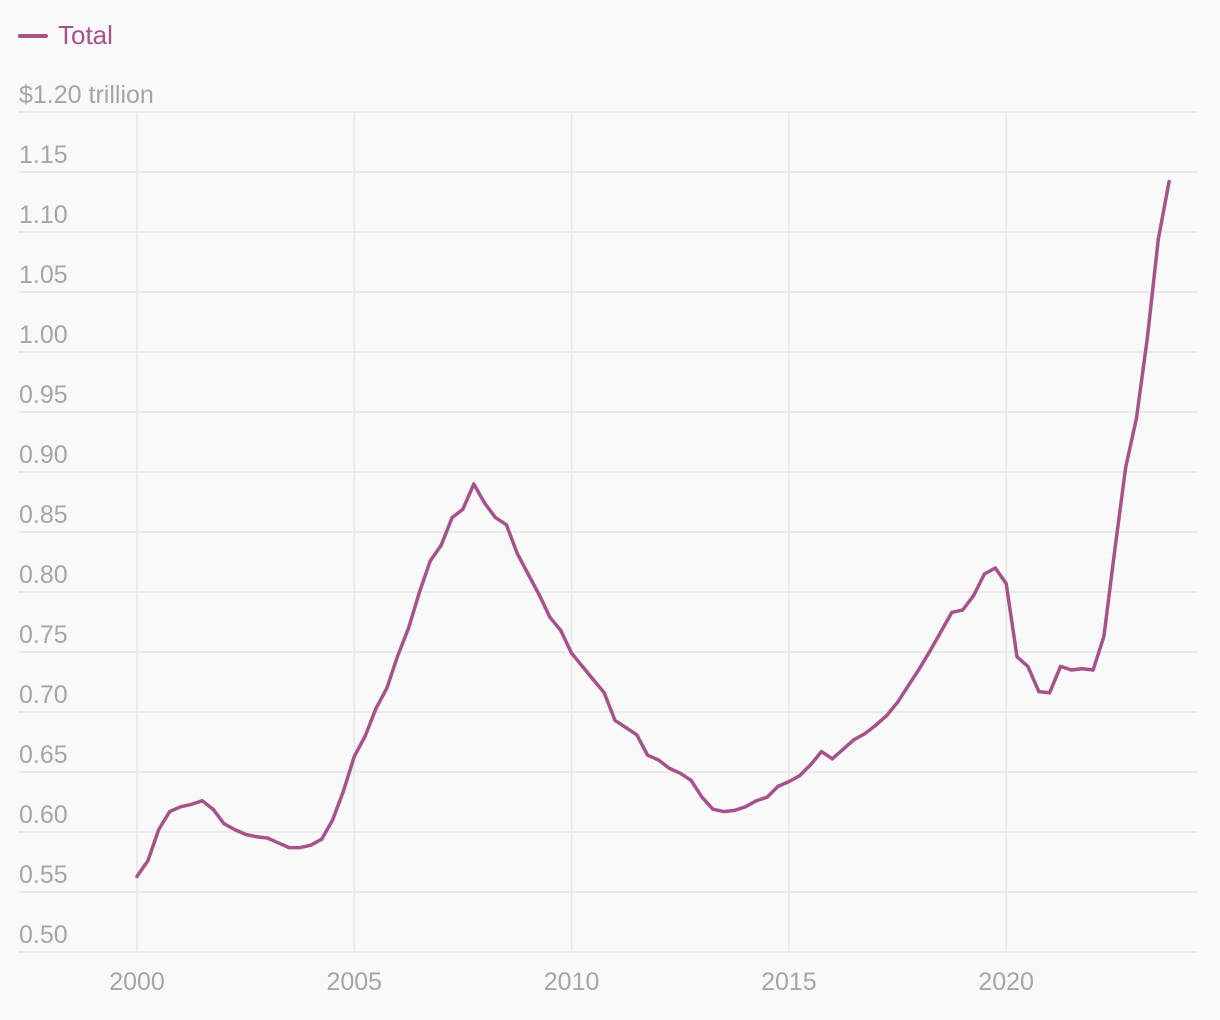 The height and width of the screenshot is (1020, 1220). I want to click on x-tick-label: 2000, so click(137, 982).